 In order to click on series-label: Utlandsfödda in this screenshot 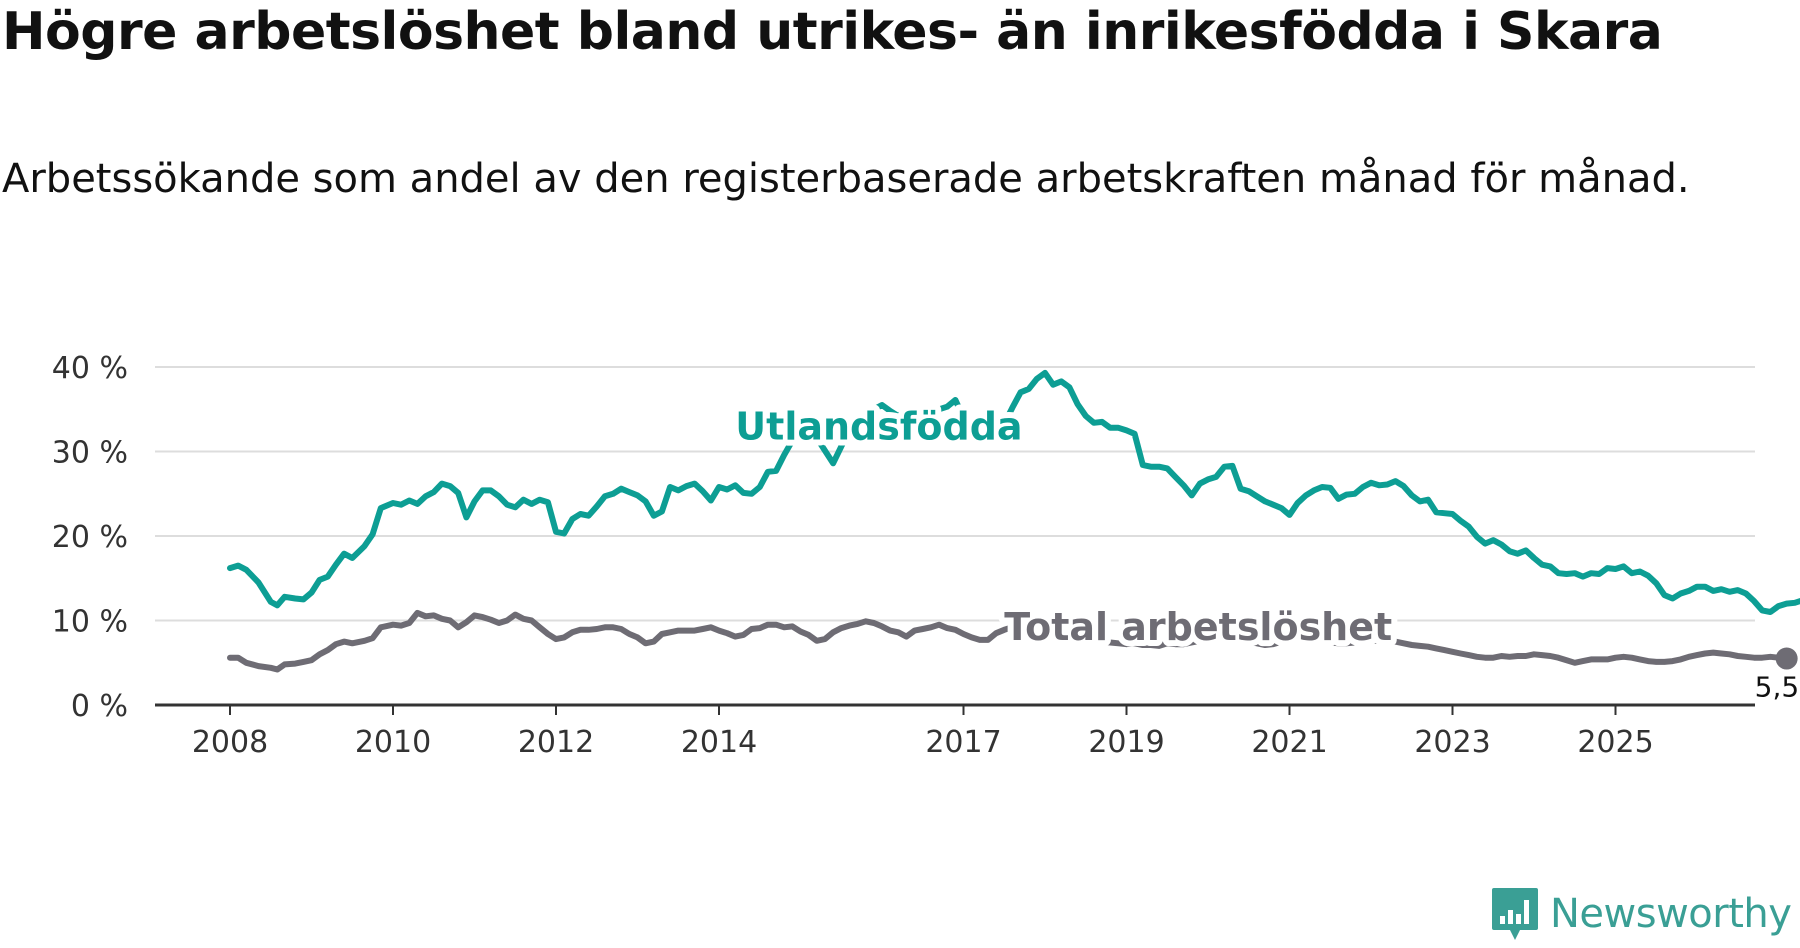, I will do `click(878, 427)`.